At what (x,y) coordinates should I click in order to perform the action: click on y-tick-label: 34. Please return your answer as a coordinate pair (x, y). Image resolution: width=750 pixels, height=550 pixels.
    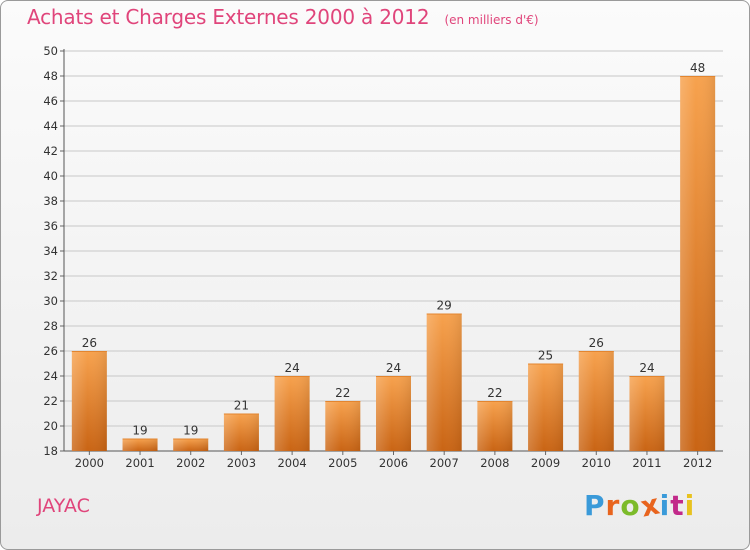
    Looking at the image, I should click on (50, 251).